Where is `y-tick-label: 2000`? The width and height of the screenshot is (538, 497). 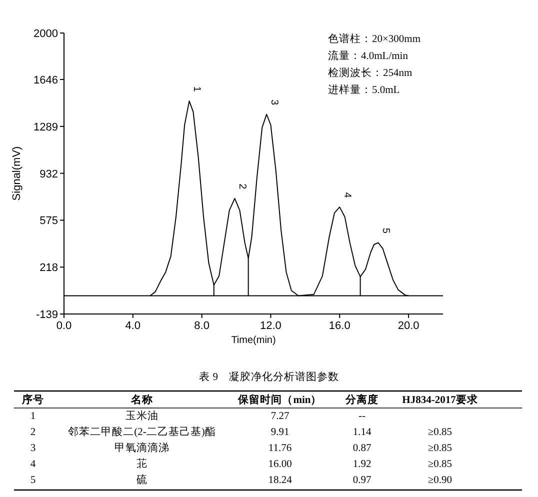 y-tick-label: 2000 is located at coordinates (46, 34).